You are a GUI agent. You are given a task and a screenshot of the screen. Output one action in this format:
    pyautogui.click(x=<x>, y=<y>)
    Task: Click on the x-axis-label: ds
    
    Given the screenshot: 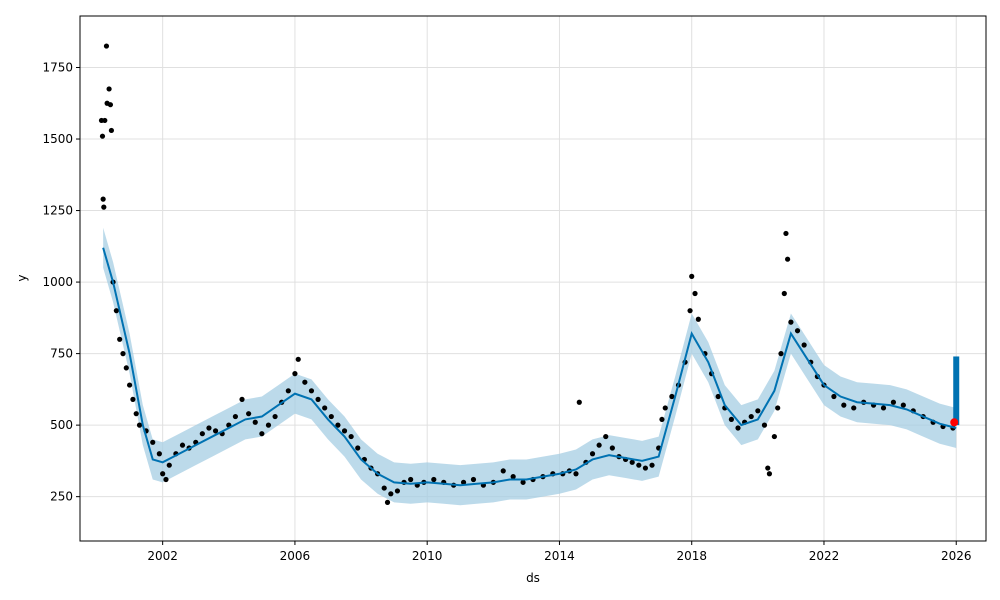 What is the action you would take?
    pyautogui.click(x=533, y=578)
    